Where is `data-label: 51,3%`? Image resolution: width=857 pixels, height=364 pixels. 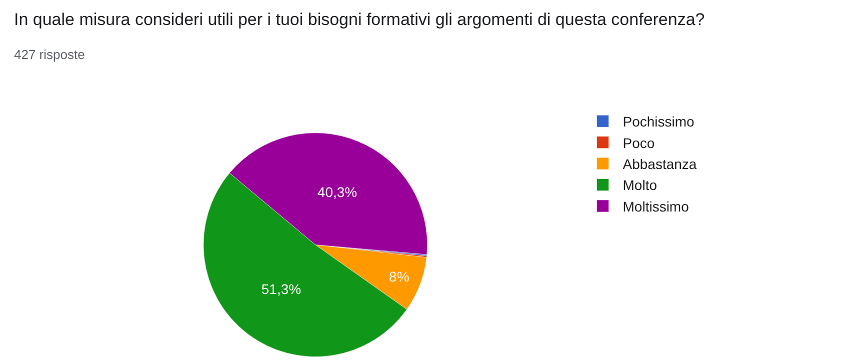 data-label: 51,3% is located at coordinates (281, 289).